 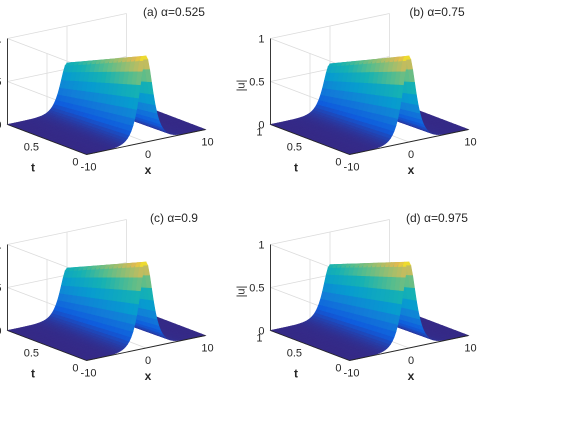 What do you see at coordinates (174, 12) in the screenshot?
I see `chart-title: (a) α=0.525` at bounding box center [174, 12].